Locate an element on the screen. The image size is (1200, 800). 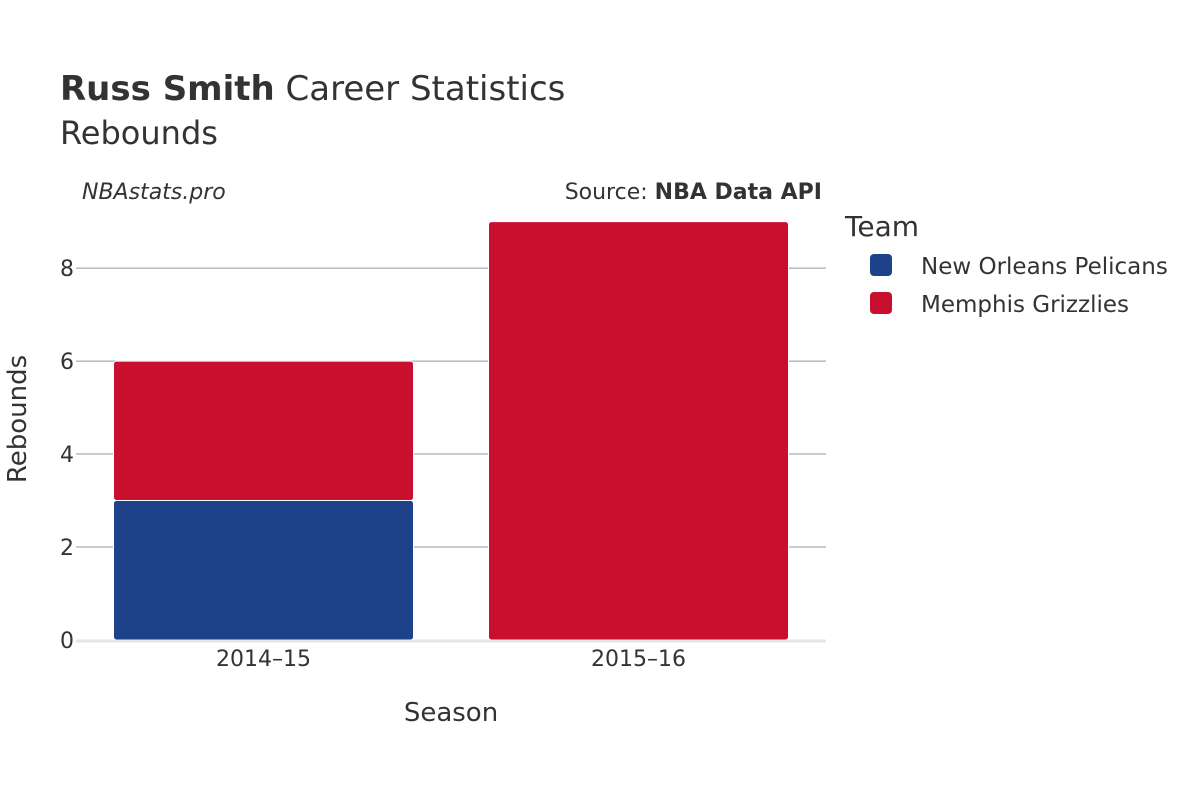
source-credit: Source: NBA Data API is located at coordinates (693, 192).